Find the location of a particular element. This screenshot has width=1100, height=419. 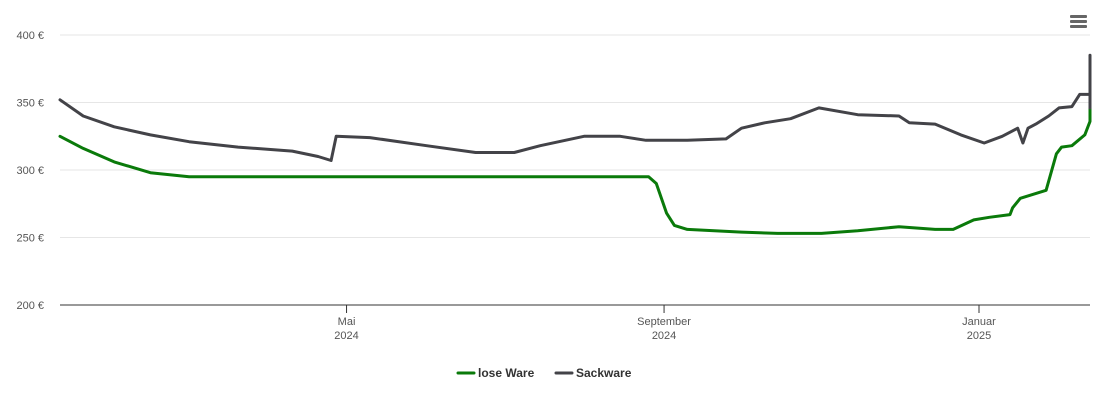

y-tick-label: 200 € is located at coordinates (30, 306).